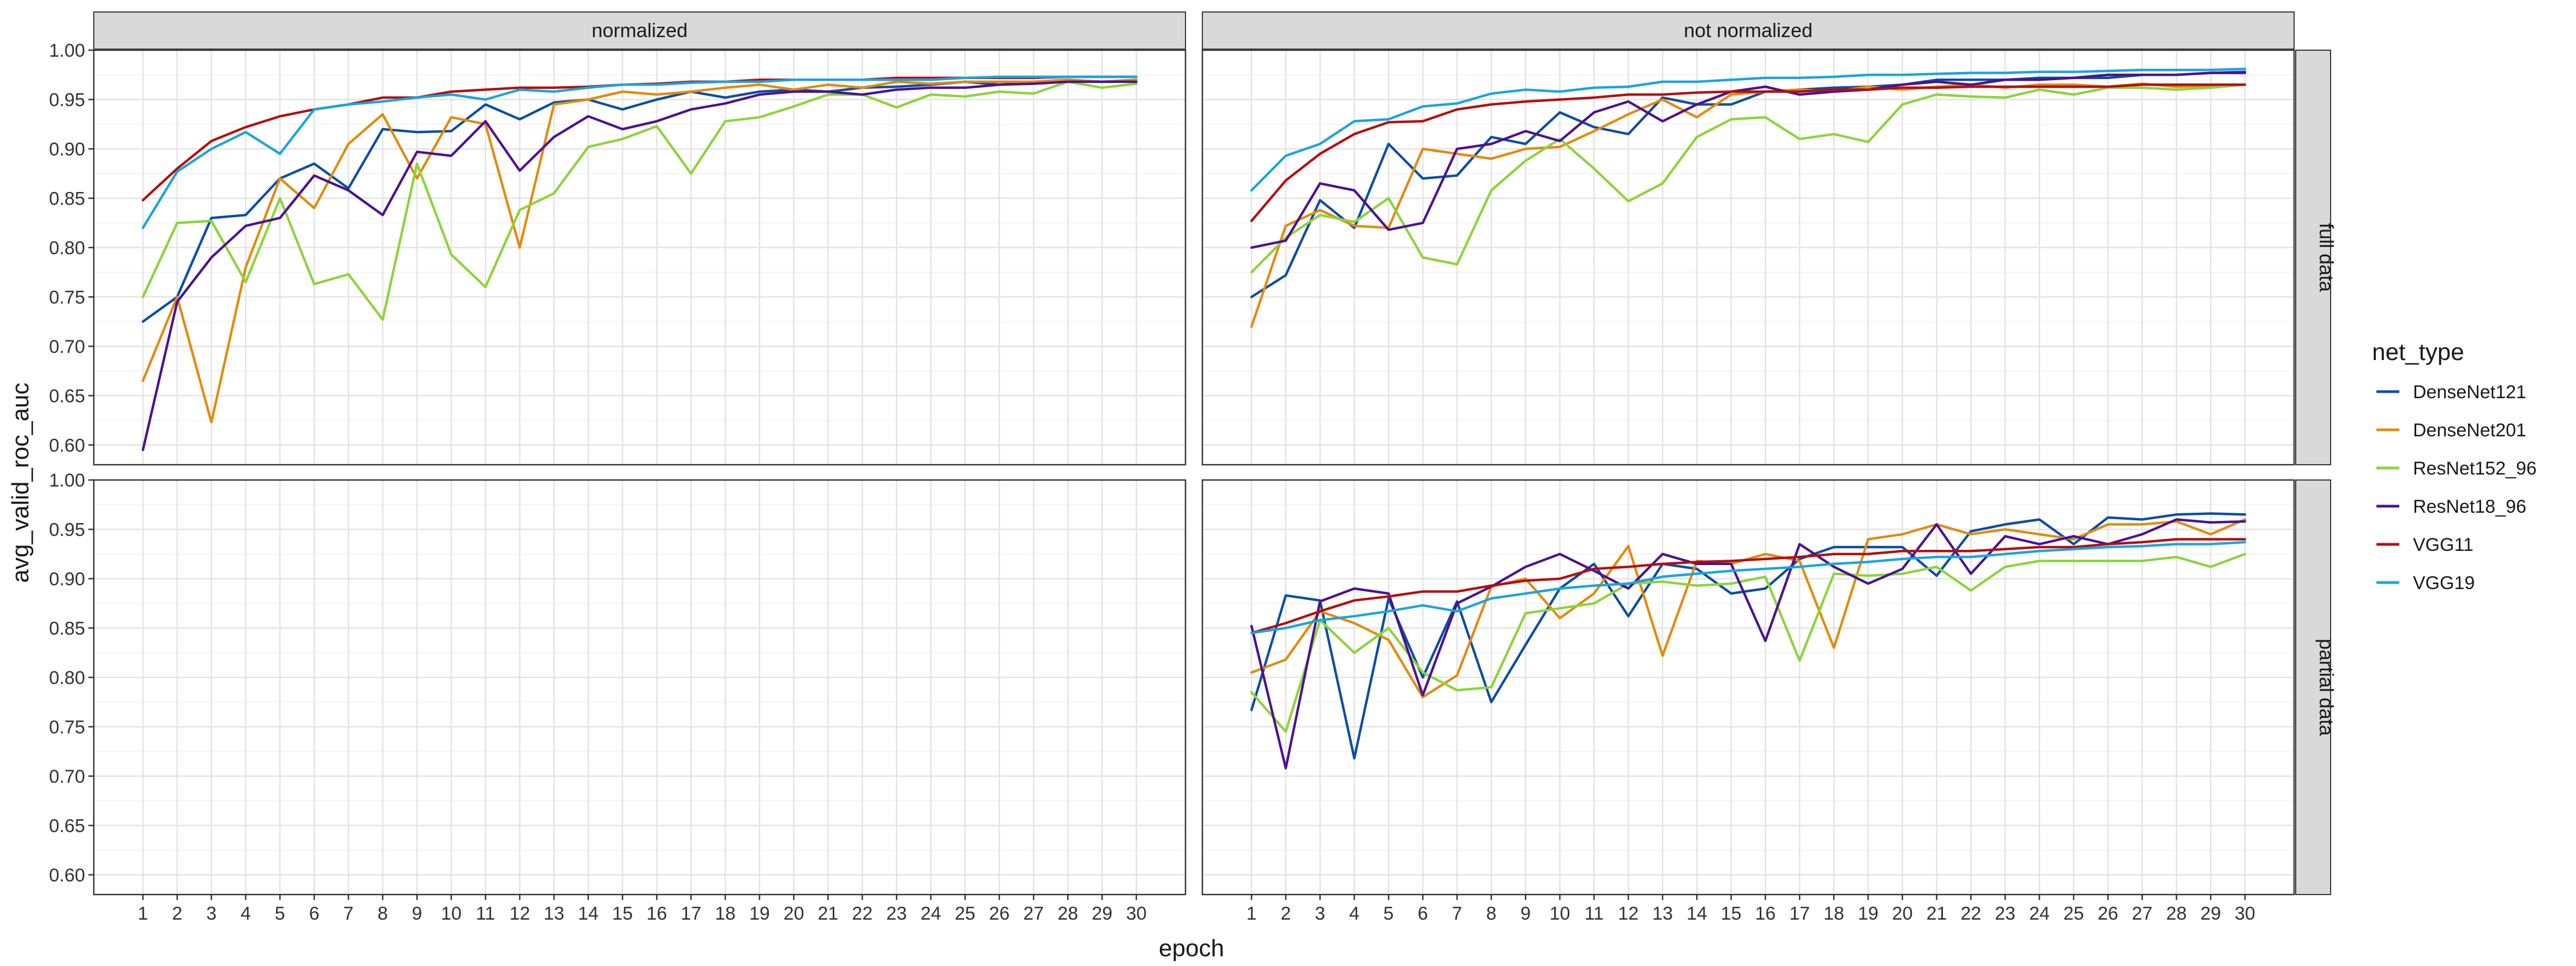 Image resolution: width=2576 pixels, height=966 pixels. I want to click on legend-item: DenseNet201, so click(2451, 430).